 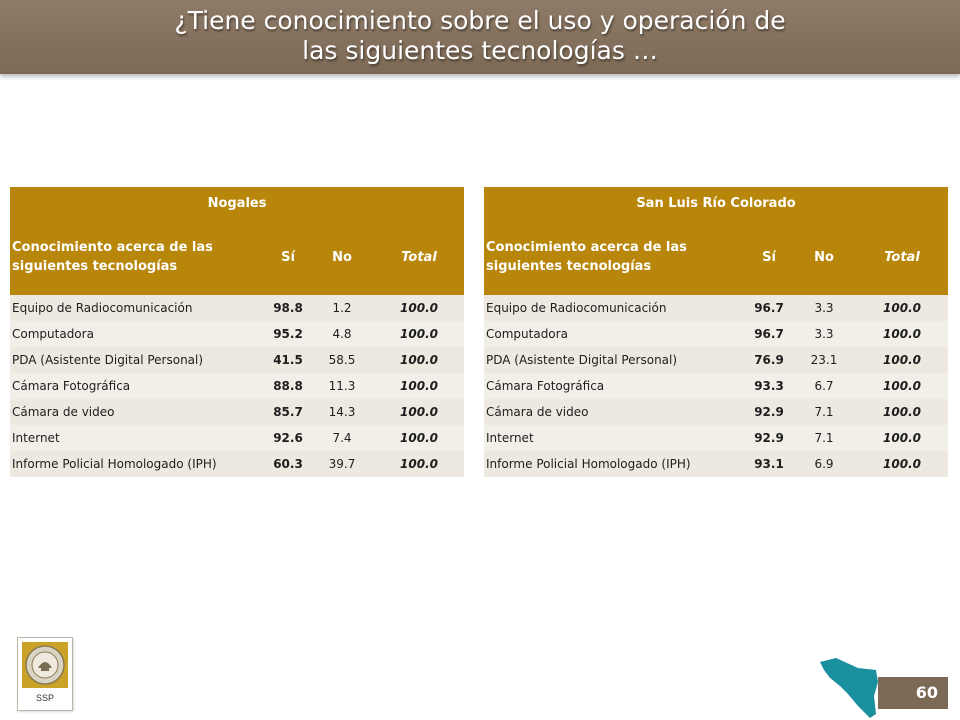 What do you see at coordinates (769, 360) in the screenshot?
I see `row-si-value: 76.9` at bounding box center [769, 360].